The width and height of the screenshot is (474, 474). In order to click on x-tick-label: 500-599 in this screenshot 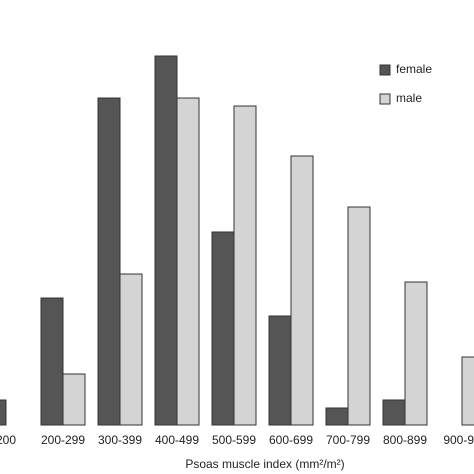, I will do `click(234, 440)`.